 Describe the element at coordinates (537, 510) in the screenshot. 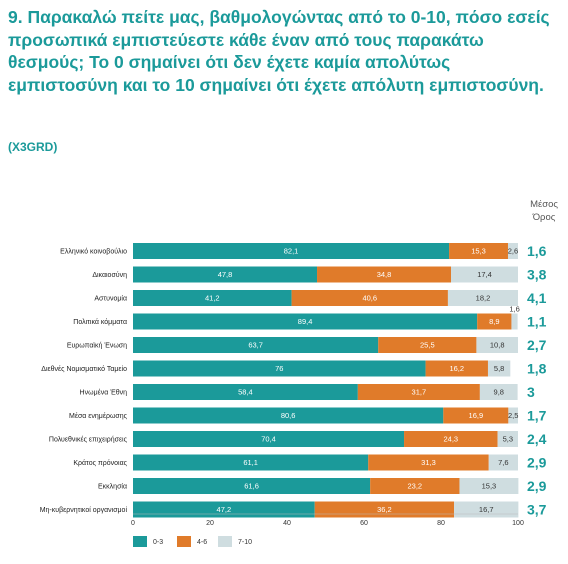

I see `mean-value: 3,7` at that location.